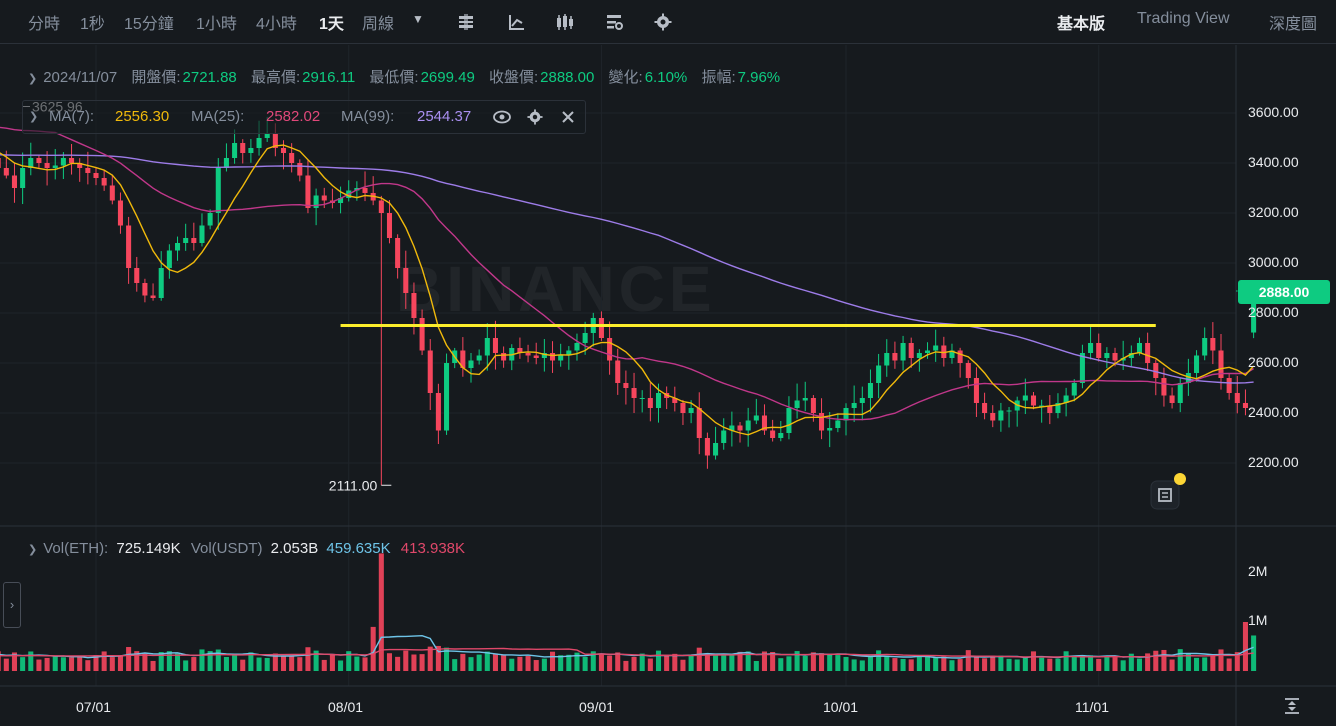 This screenshot has width=1336, height=726. I want to click on settings-icon, so click(663, 22).